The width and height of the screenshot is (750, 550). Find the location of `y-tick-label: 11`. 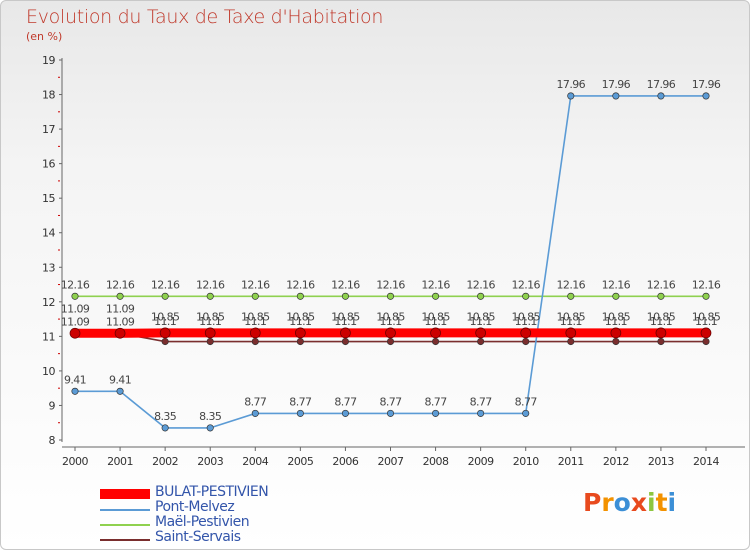

y-tick-label: 11 is located at coordinates (48, 336).